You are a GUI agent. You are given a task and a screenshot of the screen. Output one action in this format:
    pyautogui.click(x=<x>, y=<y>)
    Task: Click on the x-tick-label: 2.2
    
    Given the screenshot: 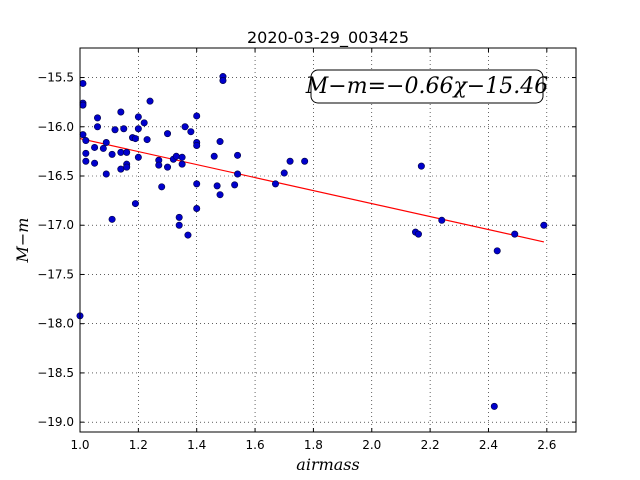 What is the action you would take?
    pyautogui.click(x=430, y=445)
    